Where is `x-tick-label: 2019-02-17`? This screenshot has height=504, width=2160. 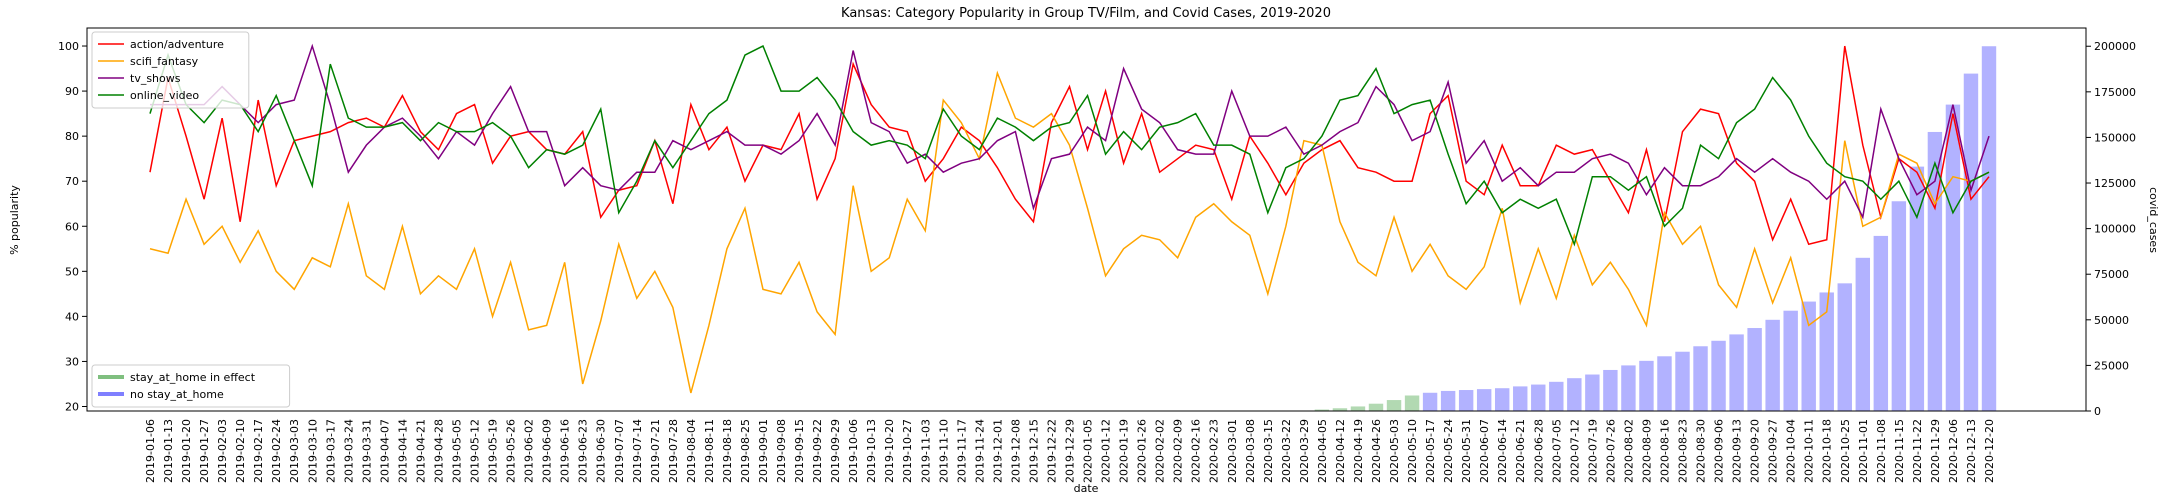
x-tick-label: 2019-02-17 is located at coordinates (258, 451).